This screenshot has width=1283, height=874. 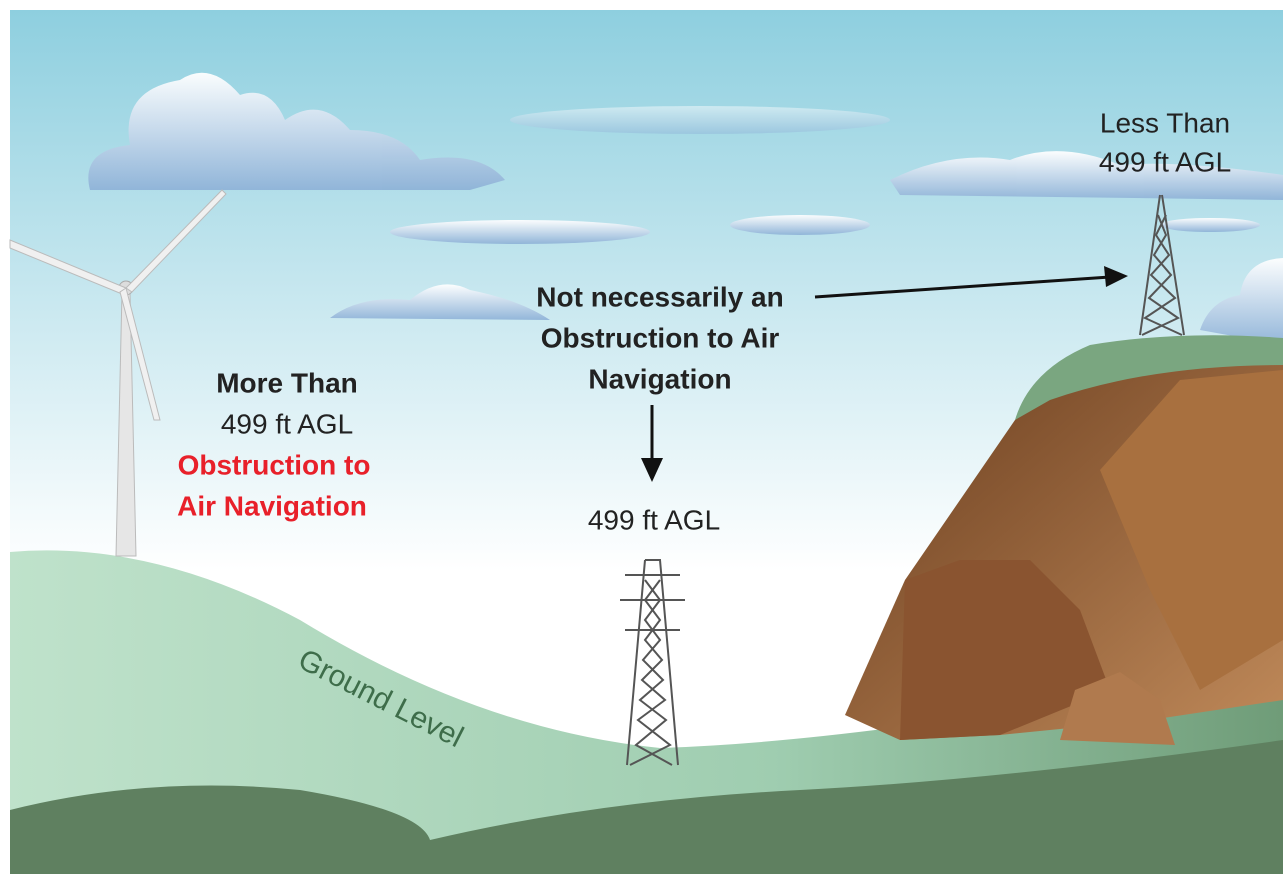 What do you see at coordinates (1165, 161) in the screenshot?
I see `right-label: 499 ft AGL` at bounding box center [1165, 161].